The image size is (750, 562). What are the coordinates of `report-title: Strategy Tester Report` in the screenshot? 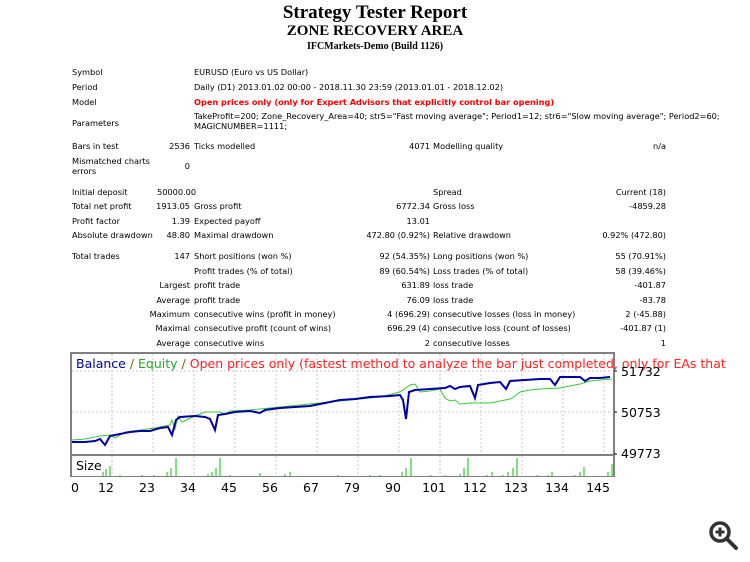 It's located at (375, 12).